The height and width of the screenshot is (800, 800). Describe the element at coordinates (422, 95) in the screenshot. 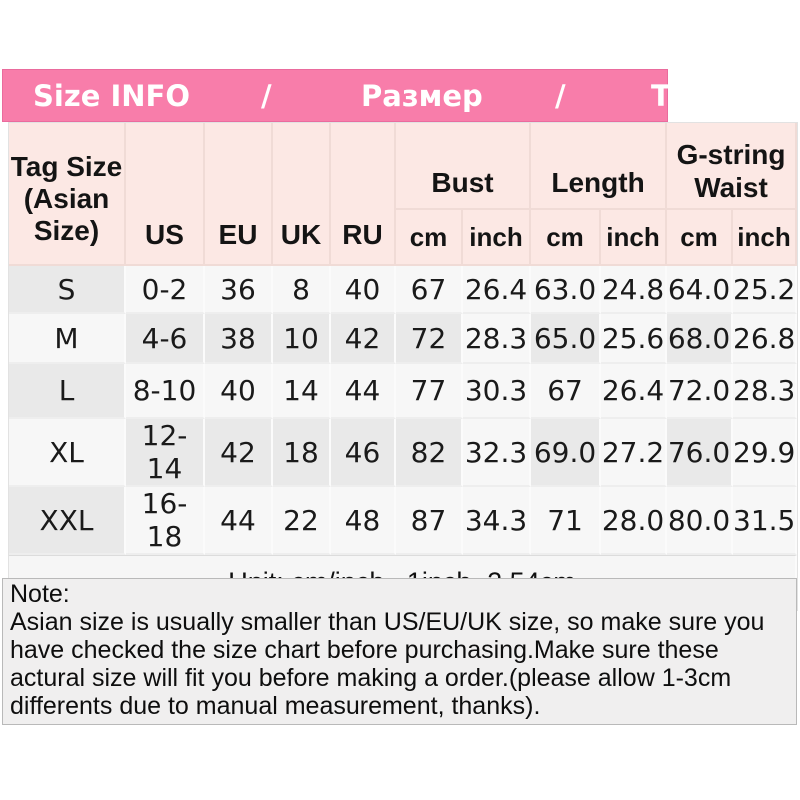

I see `banner-title-ru: Размер` at that location.